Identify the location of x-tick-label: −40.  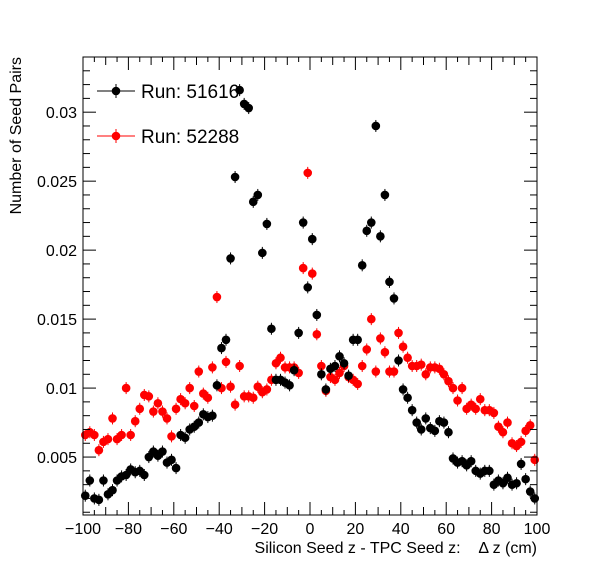
(219, 529).